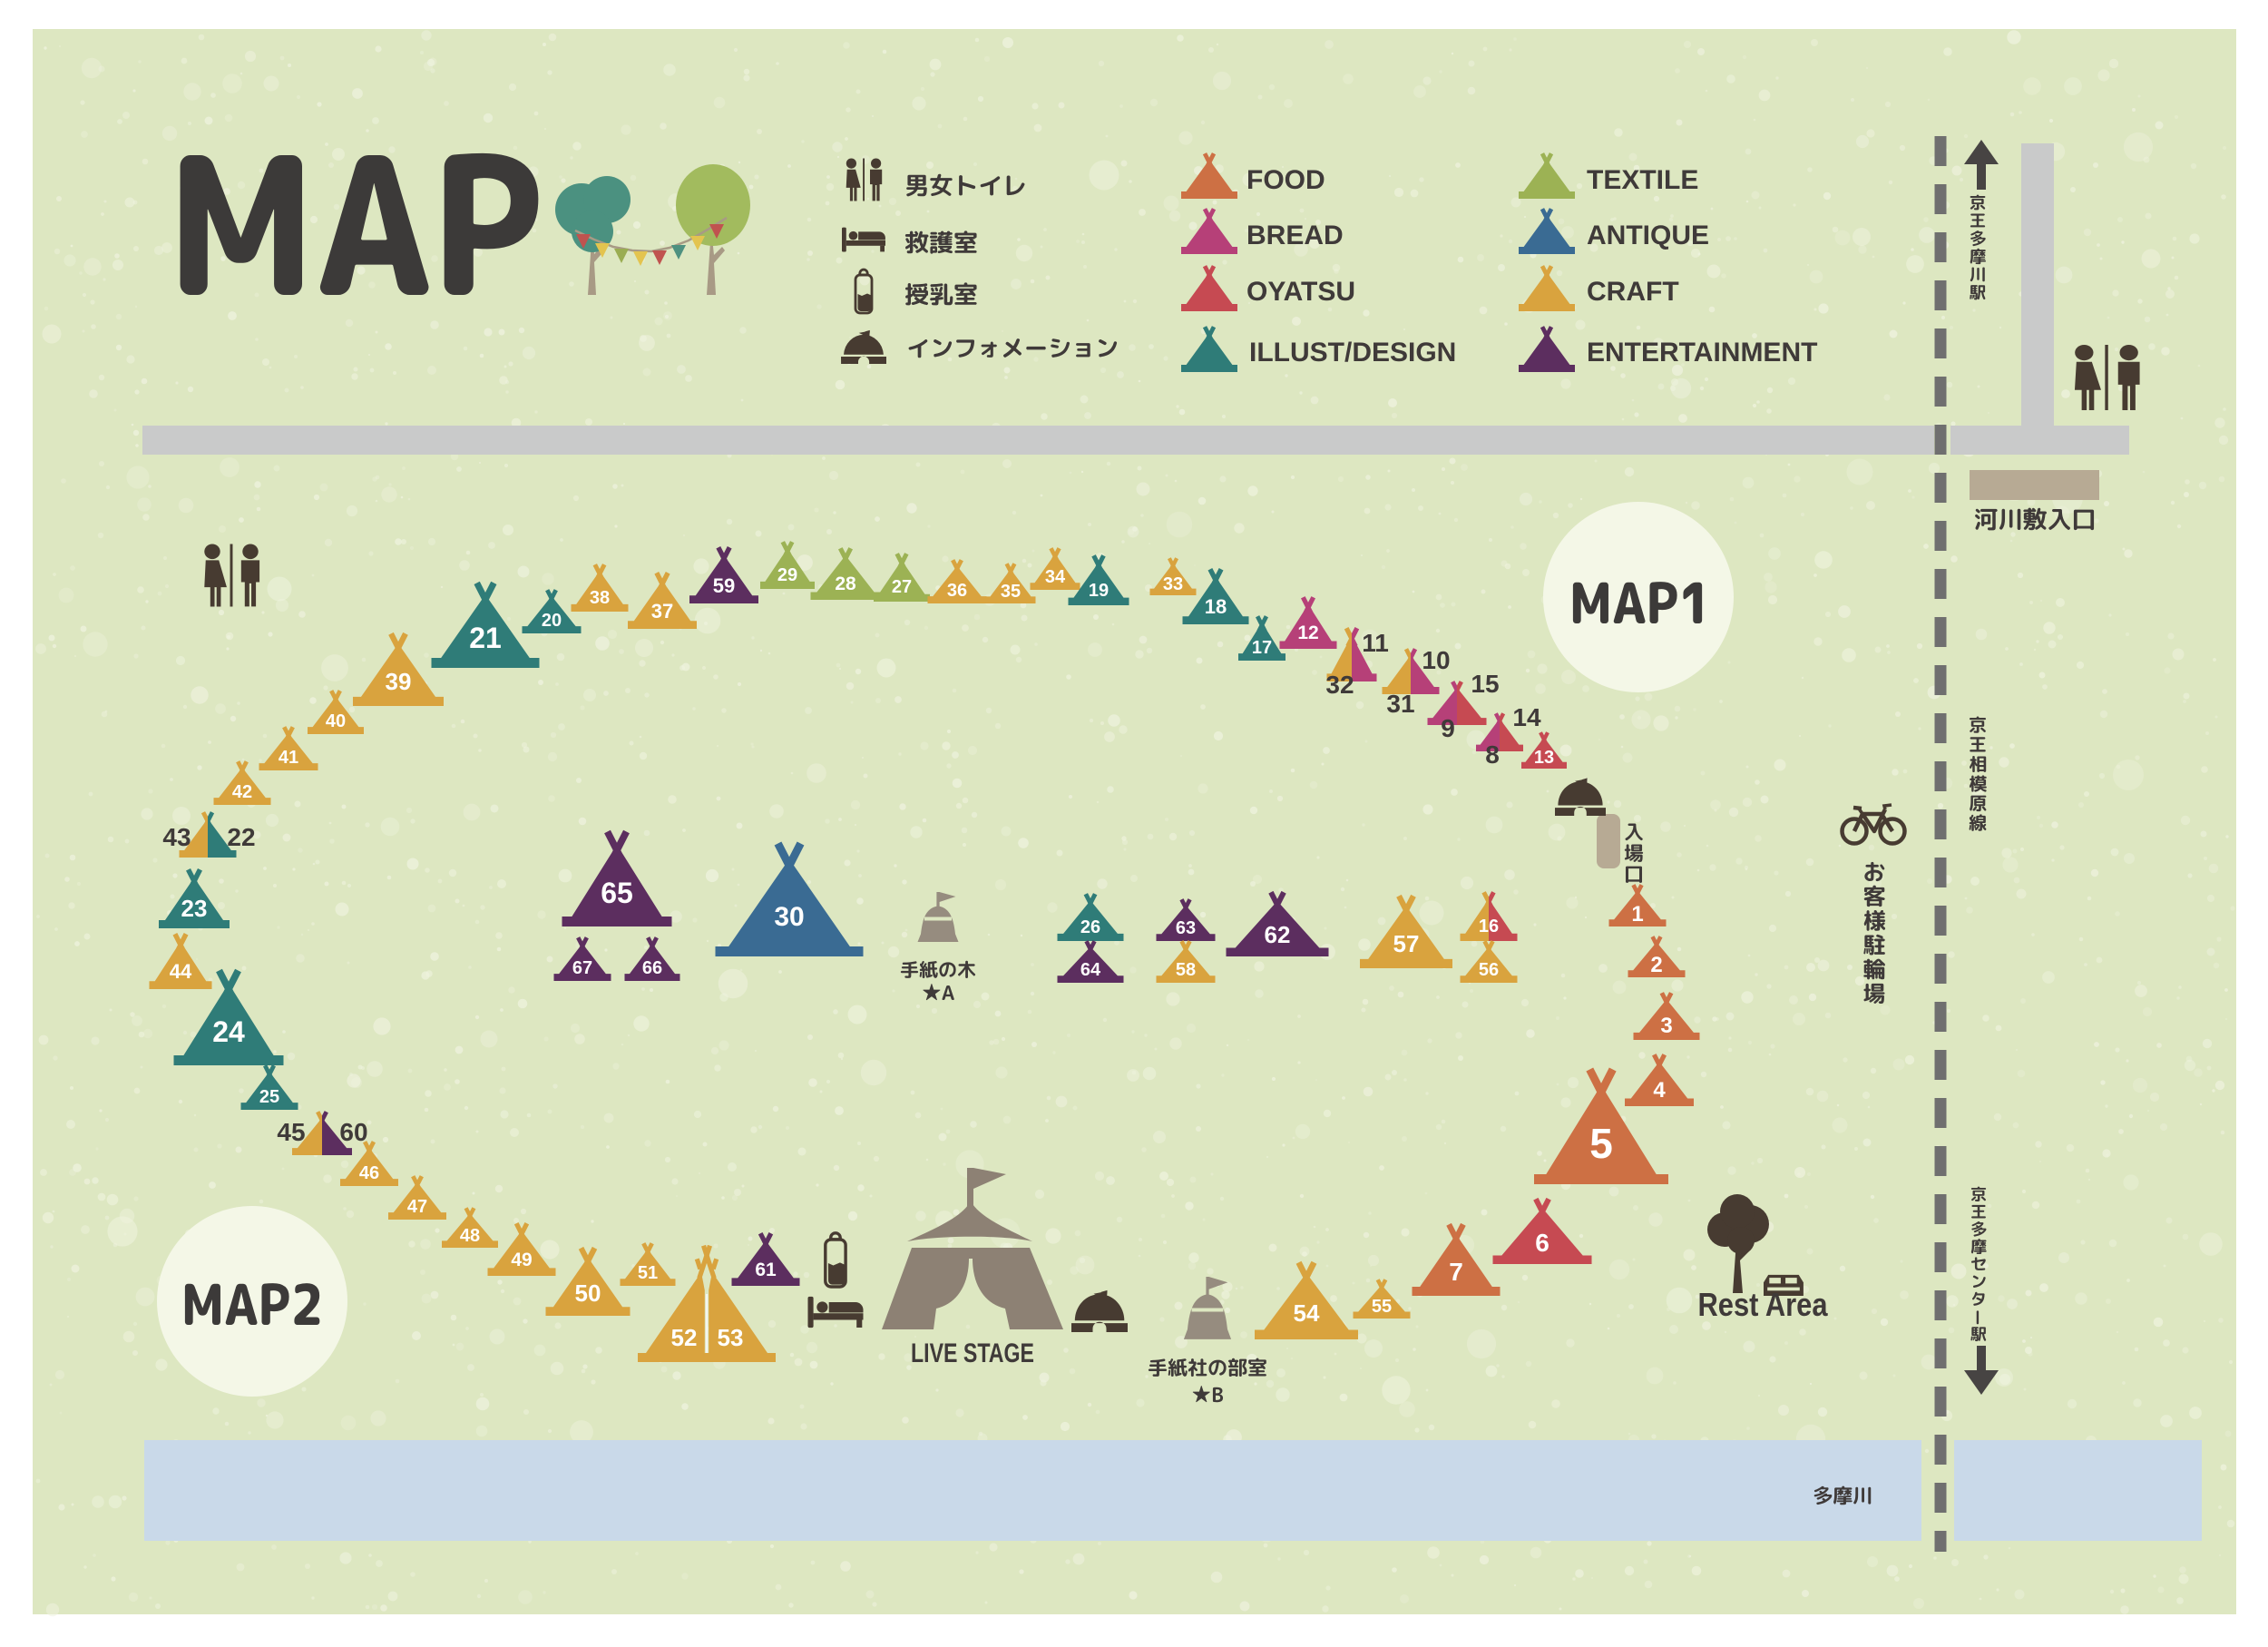 Image resolution: width=2268 pixels, height=1647 pixels. Describe the element at coordinates (1307, 633) in the screenshot. I see `svg-text: 12` at that location.